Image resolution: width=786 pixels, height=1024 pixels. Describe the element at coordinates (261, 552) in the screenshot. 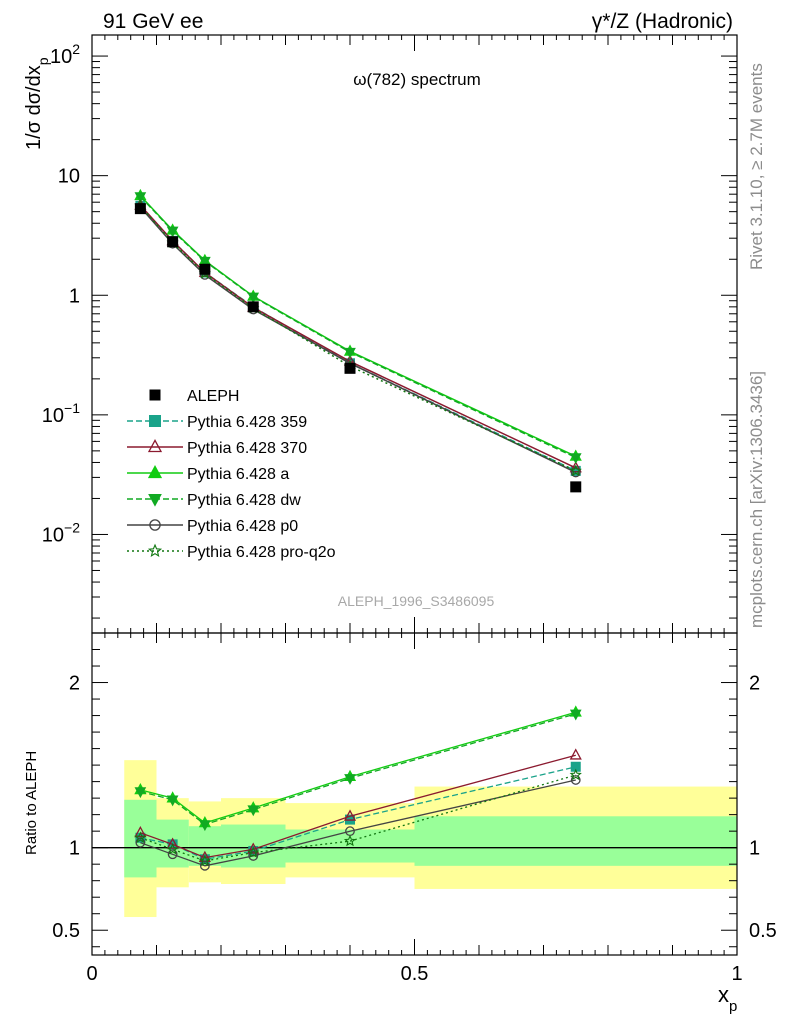

I see `legend-label: Pythia 6.428 pro-q2o` at that location.